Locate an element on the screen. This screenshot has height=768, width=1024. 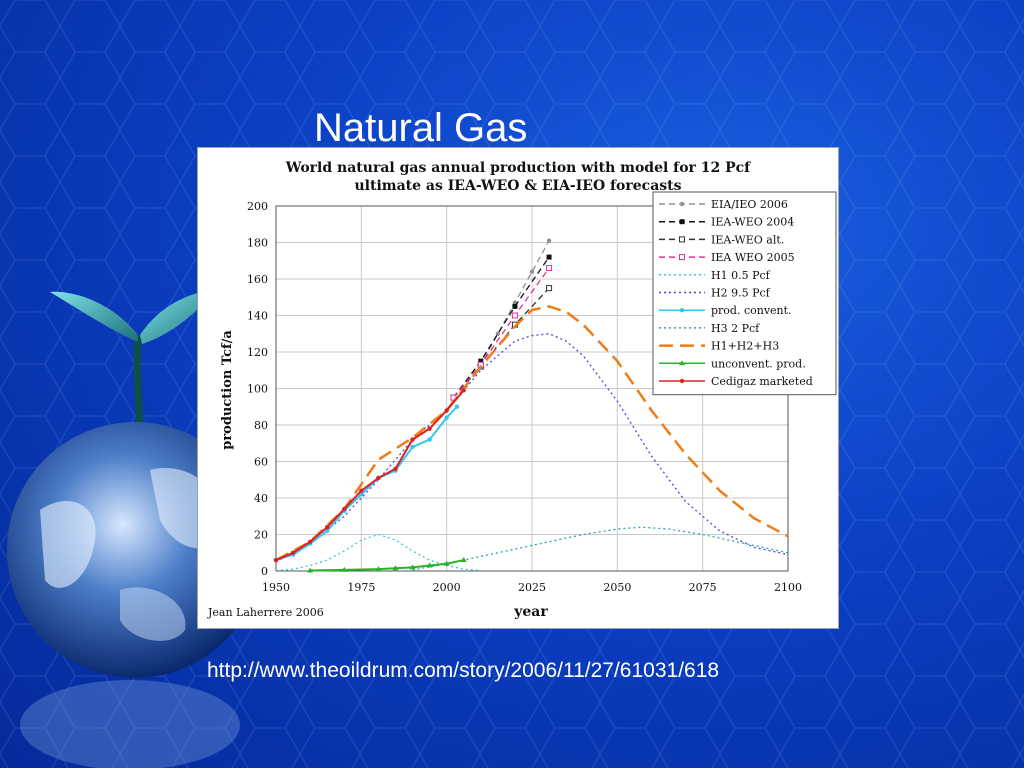
legend-label: prod. convent. is located at coordinates (751, 310).